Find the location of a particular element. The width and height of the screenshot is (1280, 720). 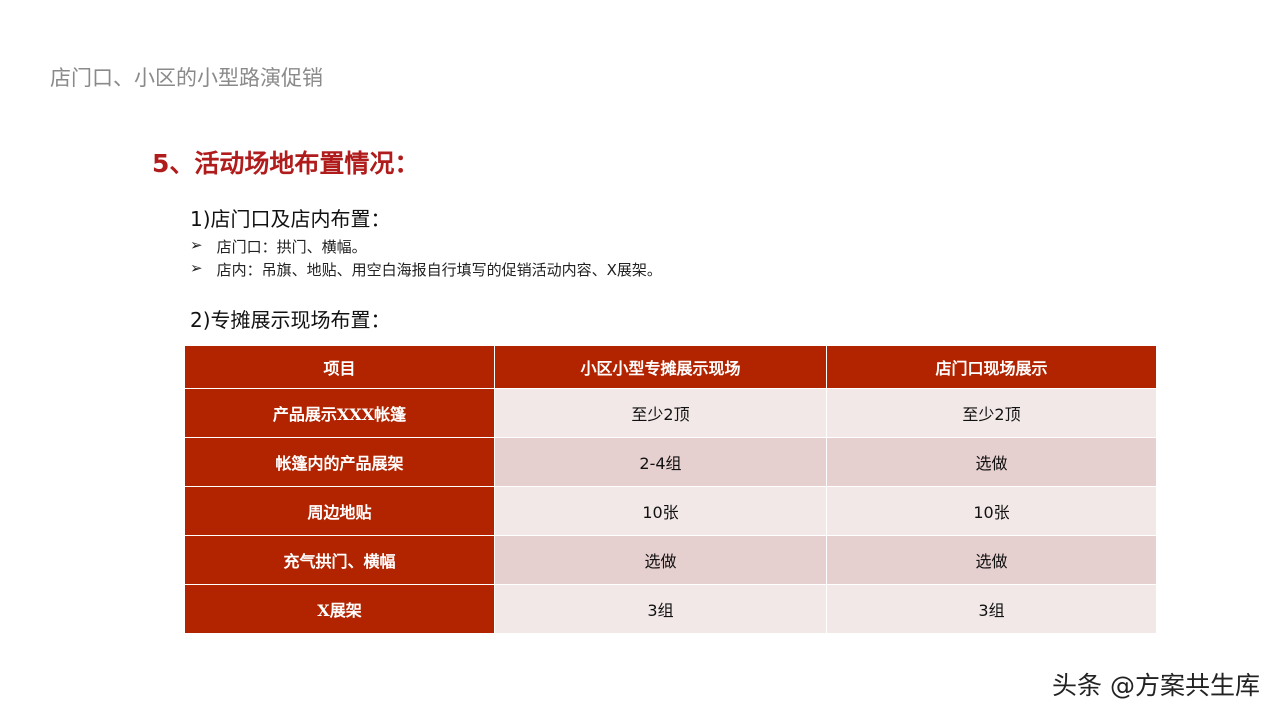

row-label: 充气拱门、横幅 is located at coordinates (339, 560).